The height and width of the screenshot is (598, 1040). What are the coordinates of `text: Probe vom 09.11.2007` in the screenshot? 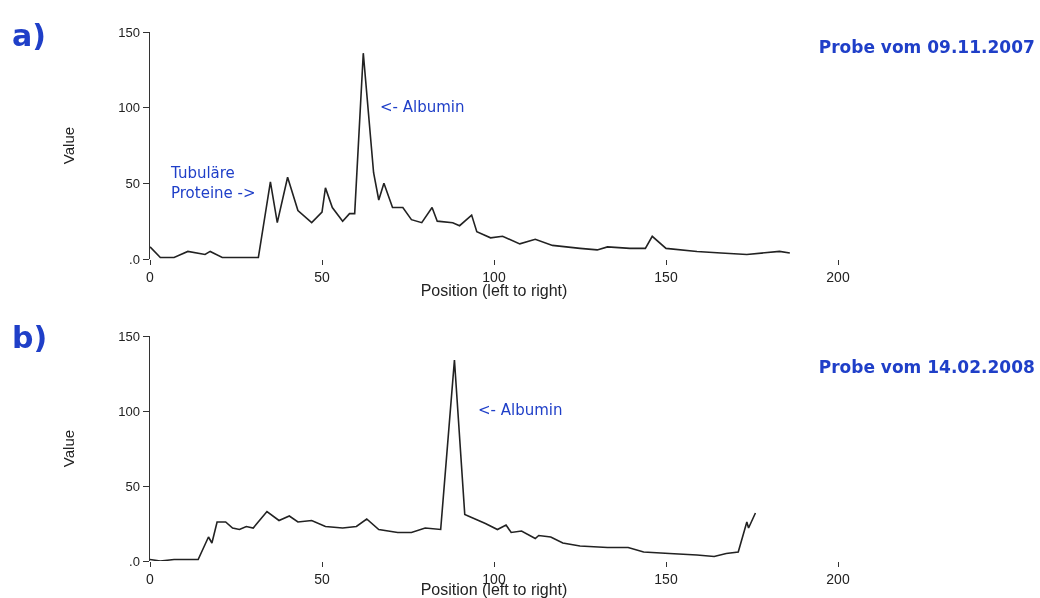 It's located at (926, 46).